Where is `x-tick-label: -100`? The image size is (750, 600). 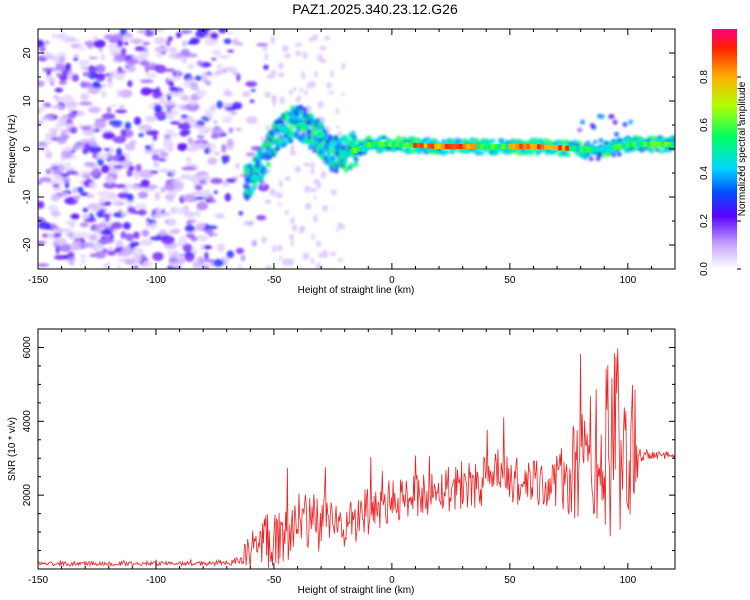
x-tick-label: -100 is located at coordinates (156, 580).